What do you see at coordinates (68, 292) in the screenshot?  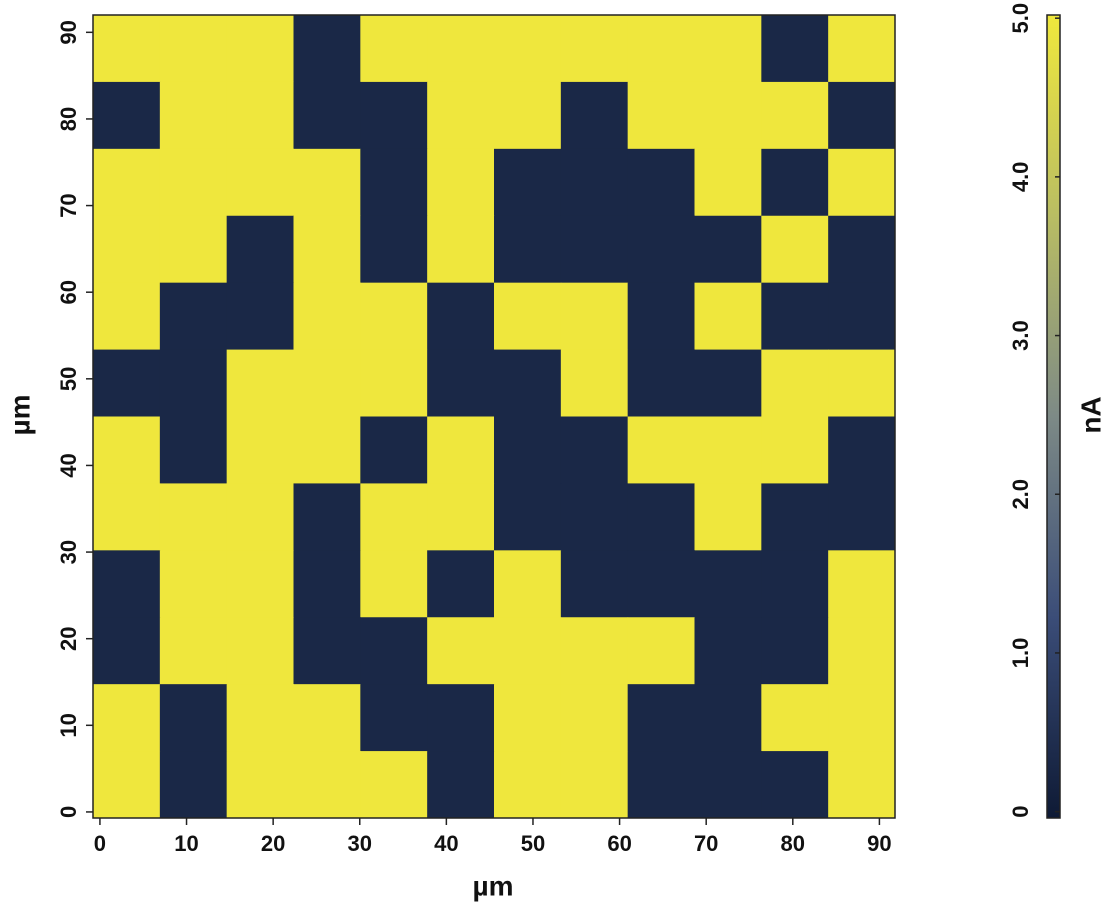 I see `y-tick-label: 60` at bounding box center [68, 292].